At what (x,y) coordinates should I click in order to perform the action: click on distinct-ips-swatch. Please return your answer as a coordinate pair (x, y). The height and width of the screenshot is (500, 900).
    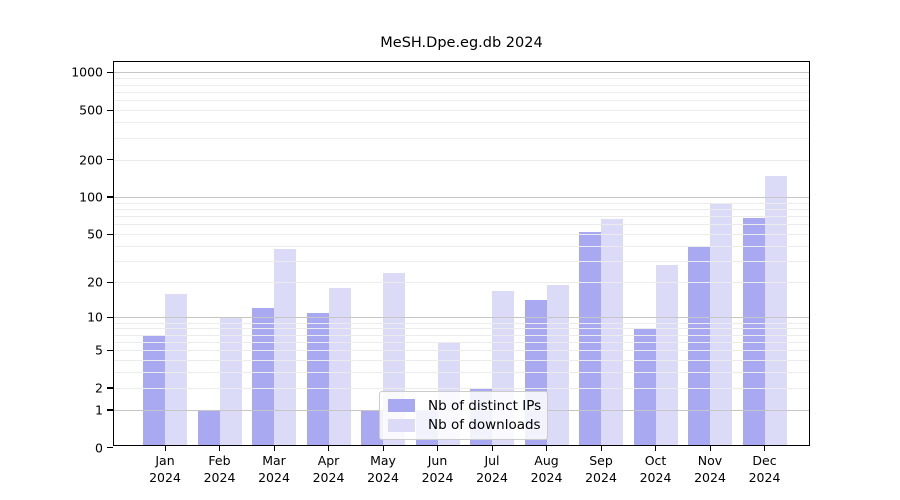
    Looking at the image, I should click on (401, 406).